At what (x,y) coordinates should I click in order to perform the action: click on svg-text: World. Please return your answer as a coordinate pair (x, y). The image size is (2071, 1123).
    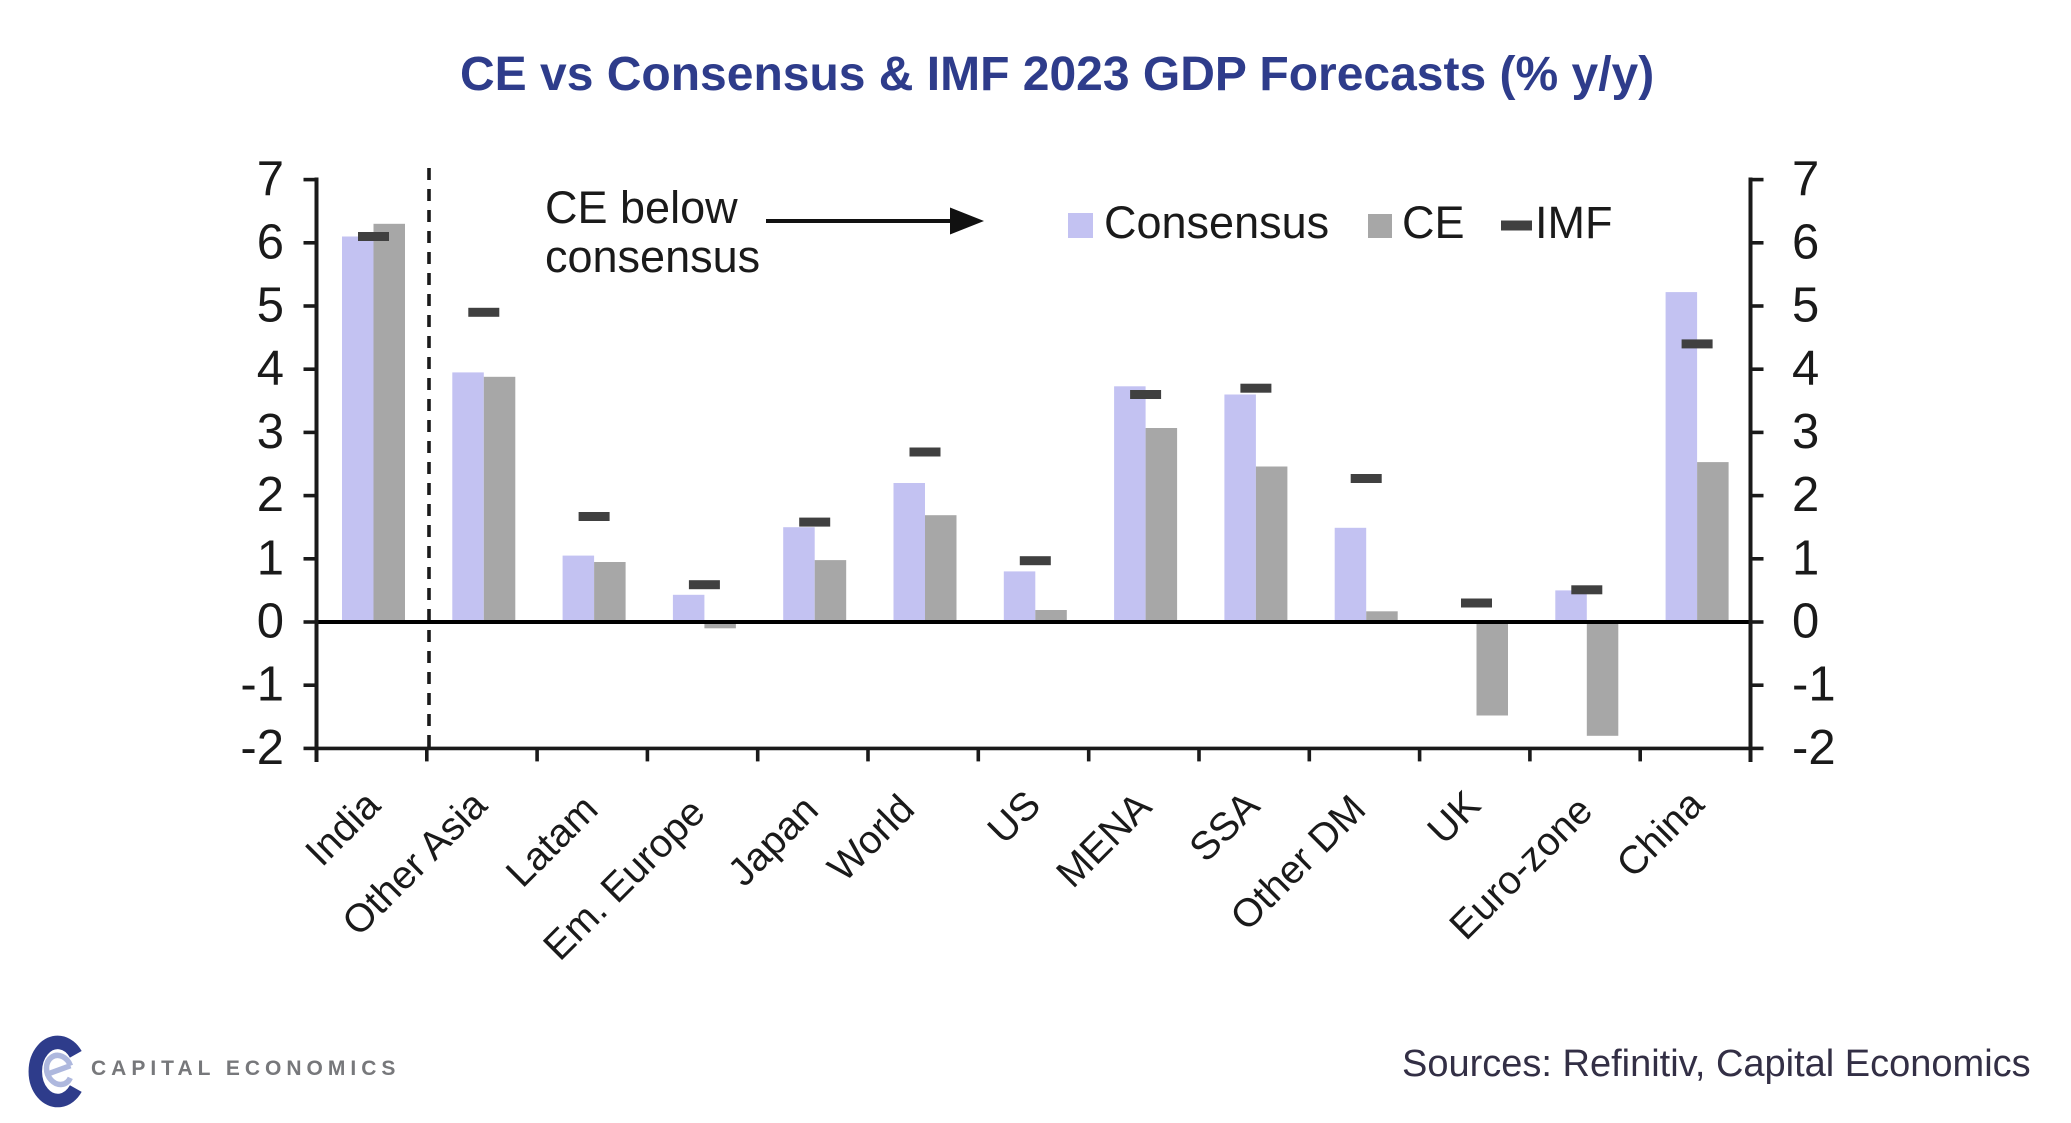
    Looking at the image, I should click on (871, 838).